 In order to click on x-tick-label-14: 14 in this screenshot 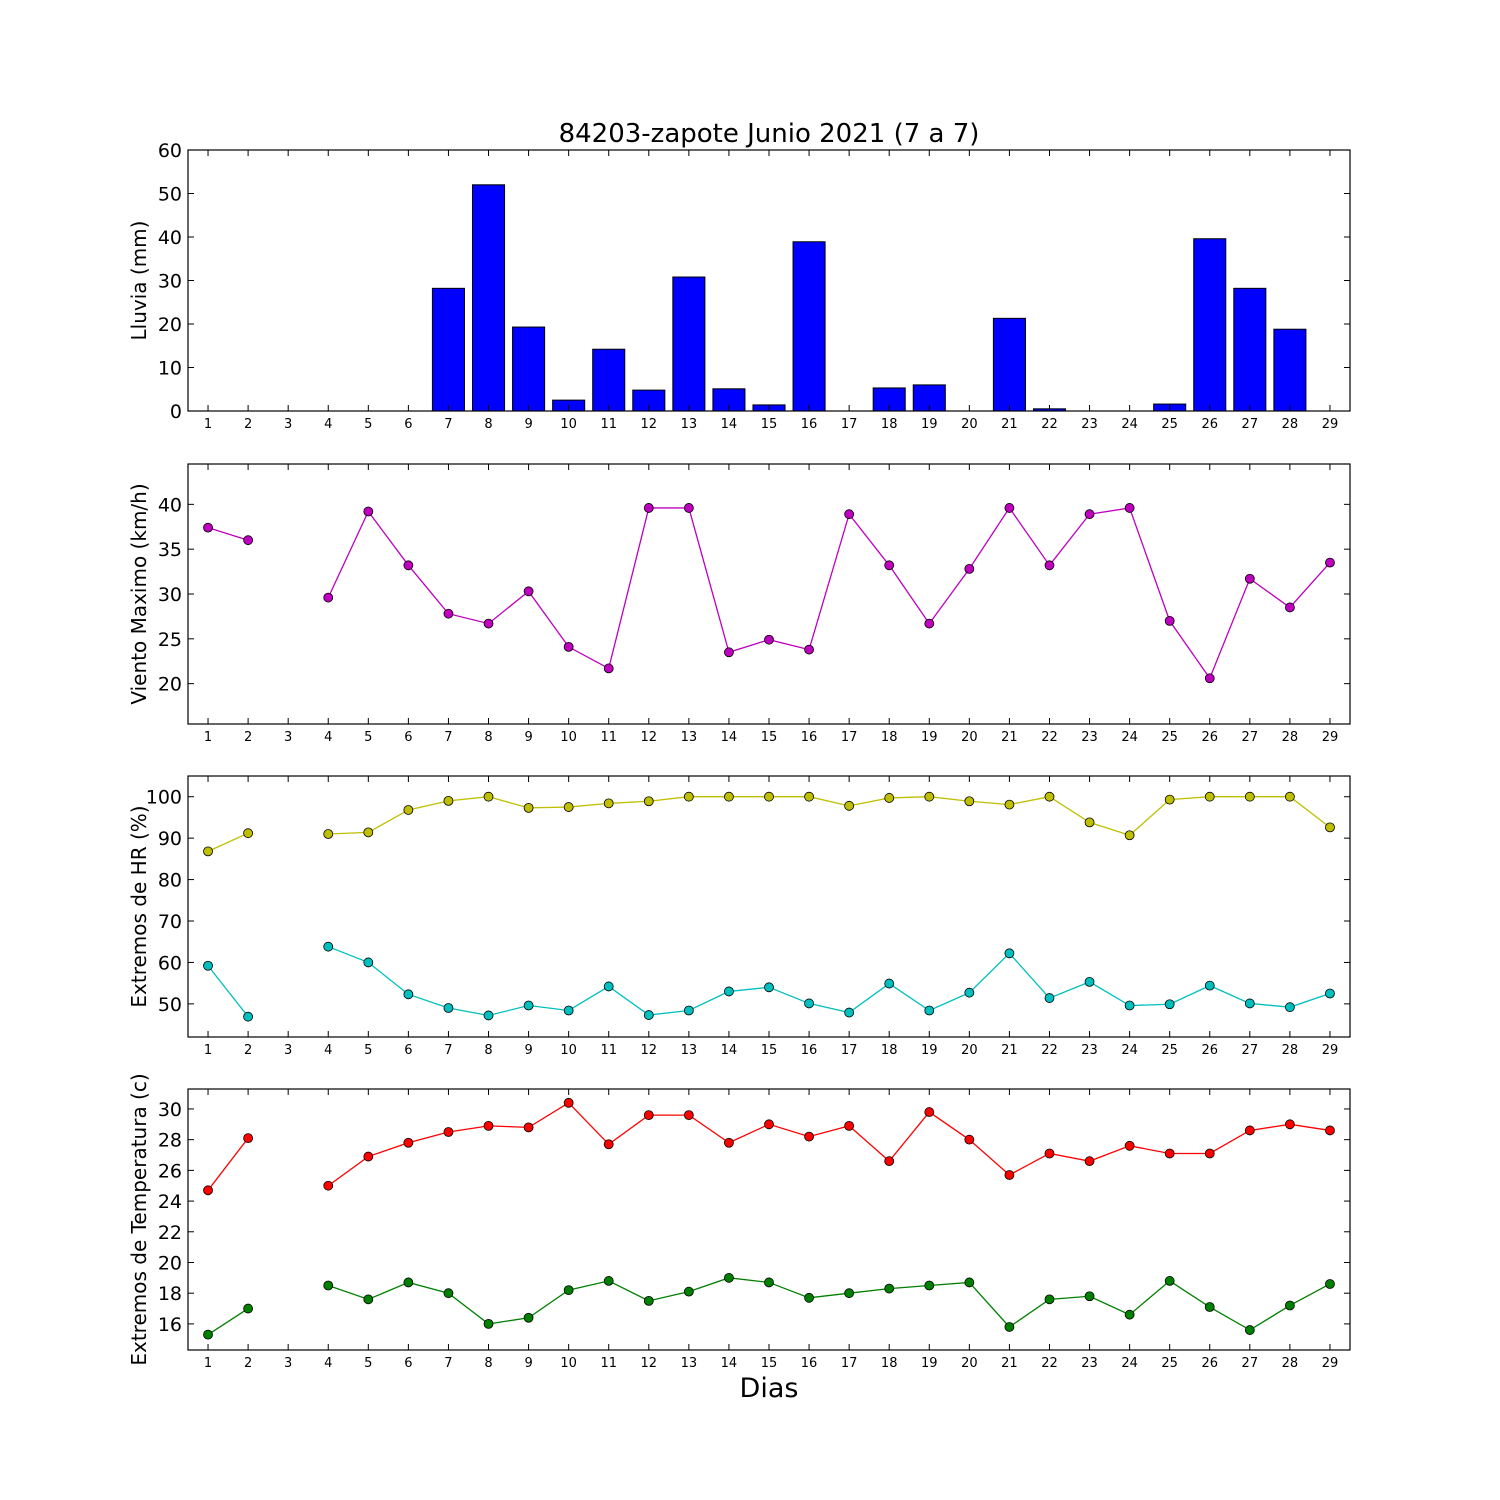, I will do `click(729, 1050)`.